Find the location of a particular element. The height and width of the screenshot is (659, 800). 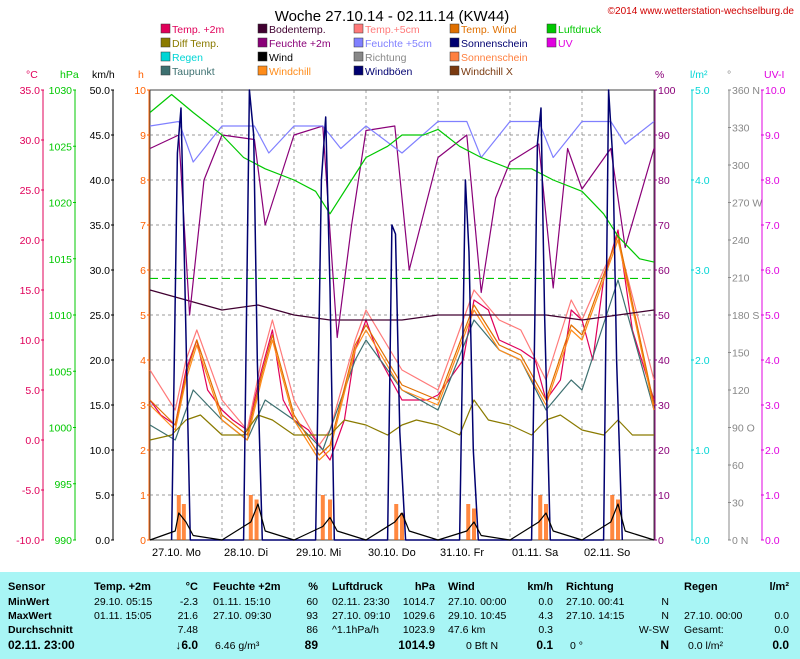

temp-max-value: 21.6 is located at coordinates (187, 616).